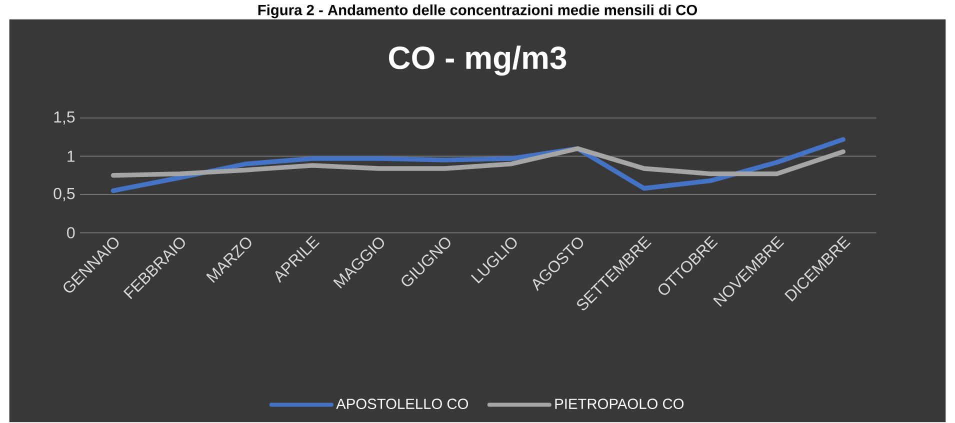 The image size is (955, 423). What do you see at coordinates (478, 162) in the screenshot?
I see `line-series` at bounding box center [478, 162].